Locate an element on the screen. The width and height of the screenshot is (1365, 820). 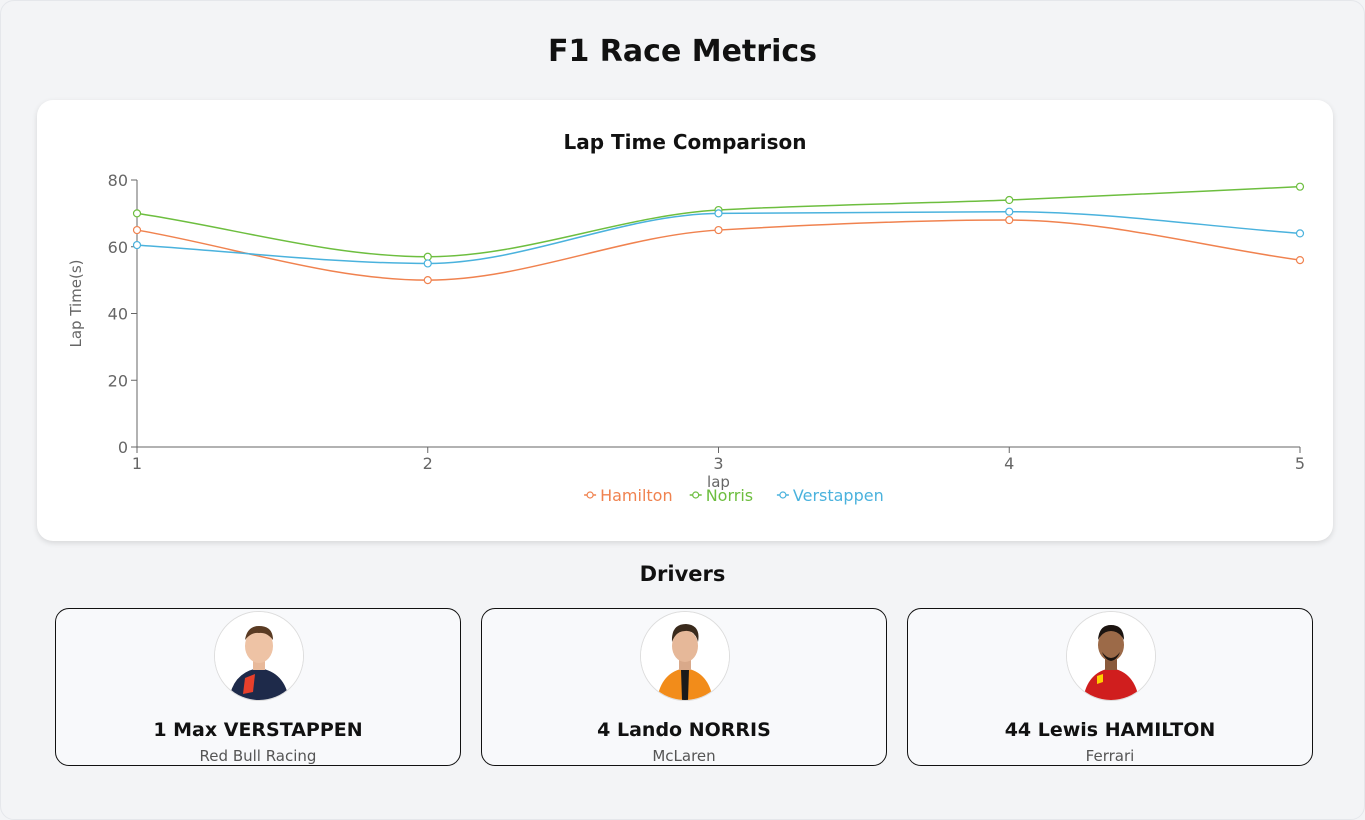
series-line-norris is located at coordinates (718, 221).